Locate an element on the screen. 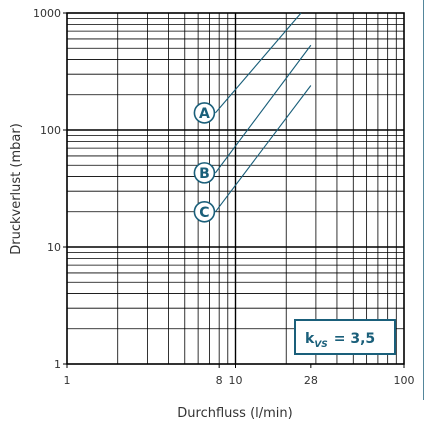 This screenshot has width=424, height=425. y-tick-label: 1000 is located at coordinates (47, 13).